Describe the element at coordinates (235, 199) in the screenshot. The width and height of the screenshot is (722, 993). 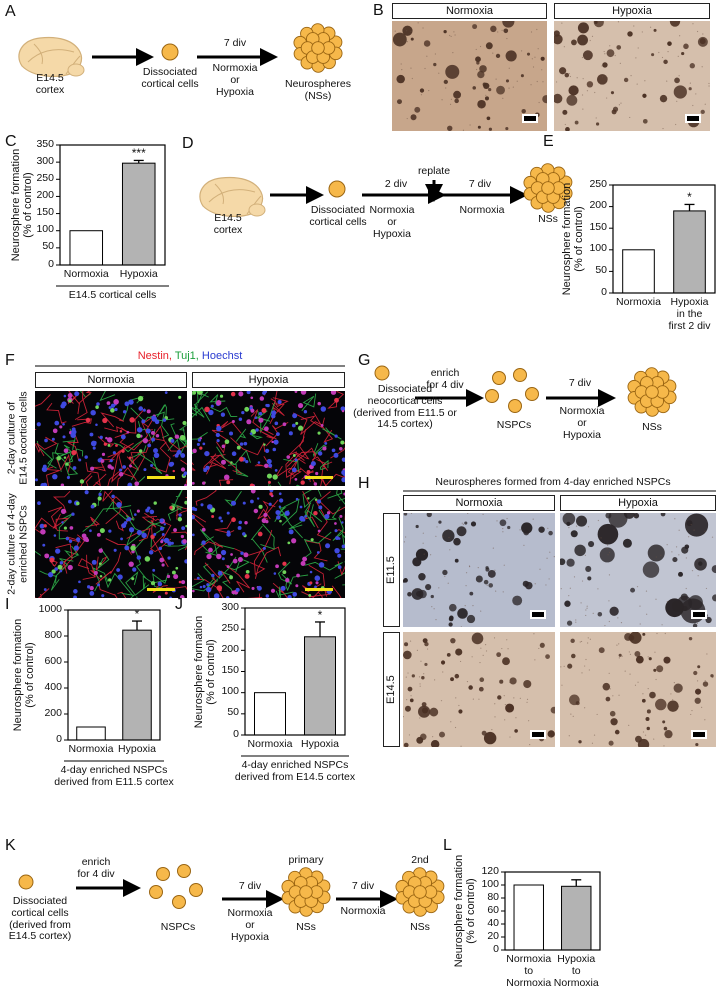
I see `brain-fold` at that location.